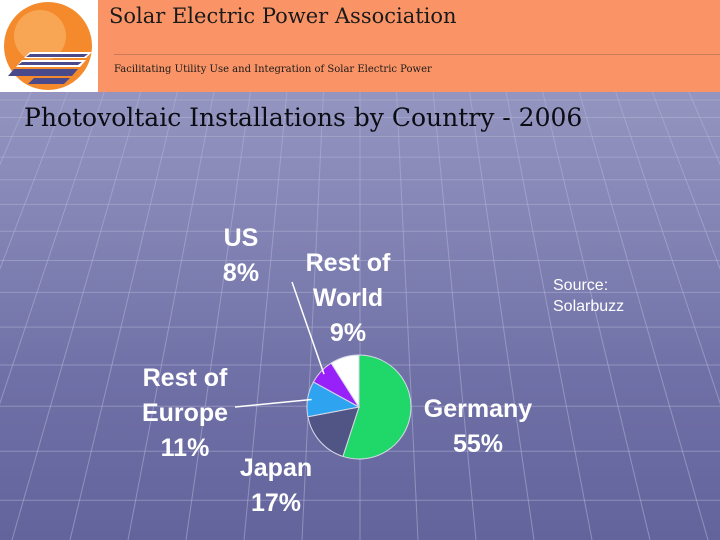  I want to click on slice-label-japan: Japan 17%, so click(276, 485).